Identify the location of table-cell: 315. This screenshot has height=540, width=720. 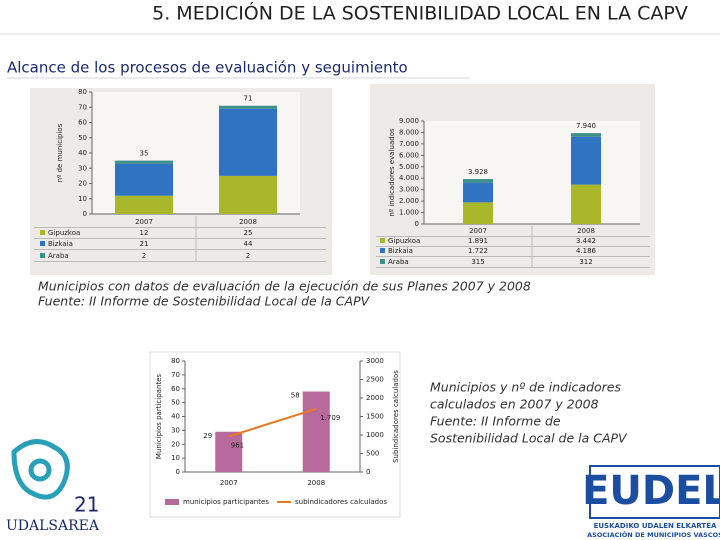
(477, 262).